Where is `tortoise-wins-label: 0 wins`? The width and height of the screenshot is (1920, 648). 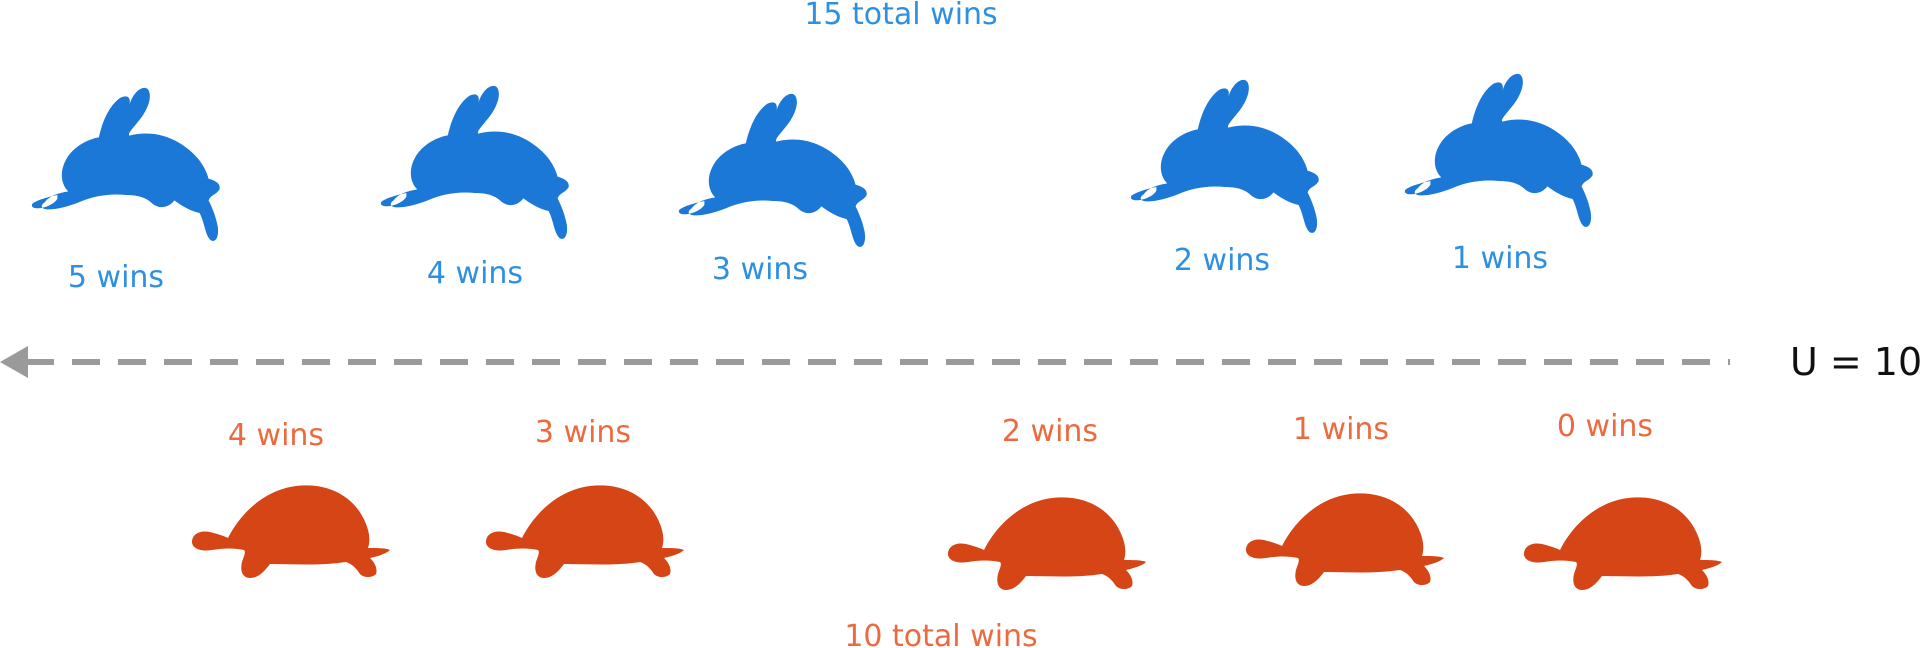
tortoise-wins-label: 0 wins is located at coordinates (1605, 426).